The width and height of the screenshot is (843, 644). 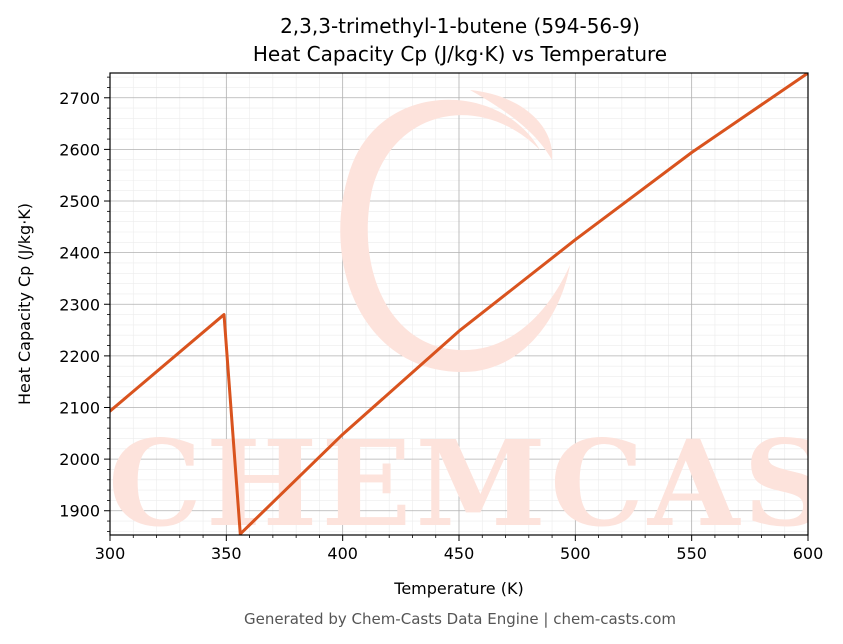 I want to click on y-tick-label: 2500, so click(x=79, y=201).